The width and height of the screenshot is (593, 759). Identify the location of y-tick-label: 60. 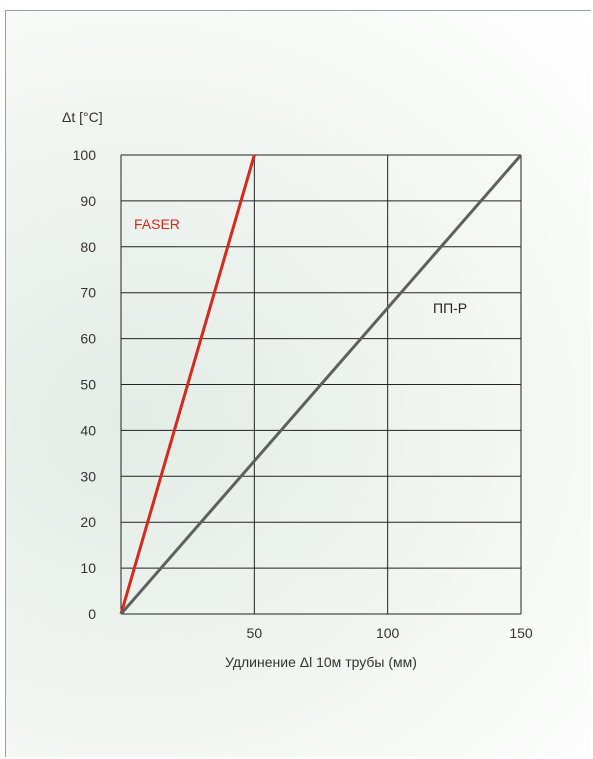
(88, 339).